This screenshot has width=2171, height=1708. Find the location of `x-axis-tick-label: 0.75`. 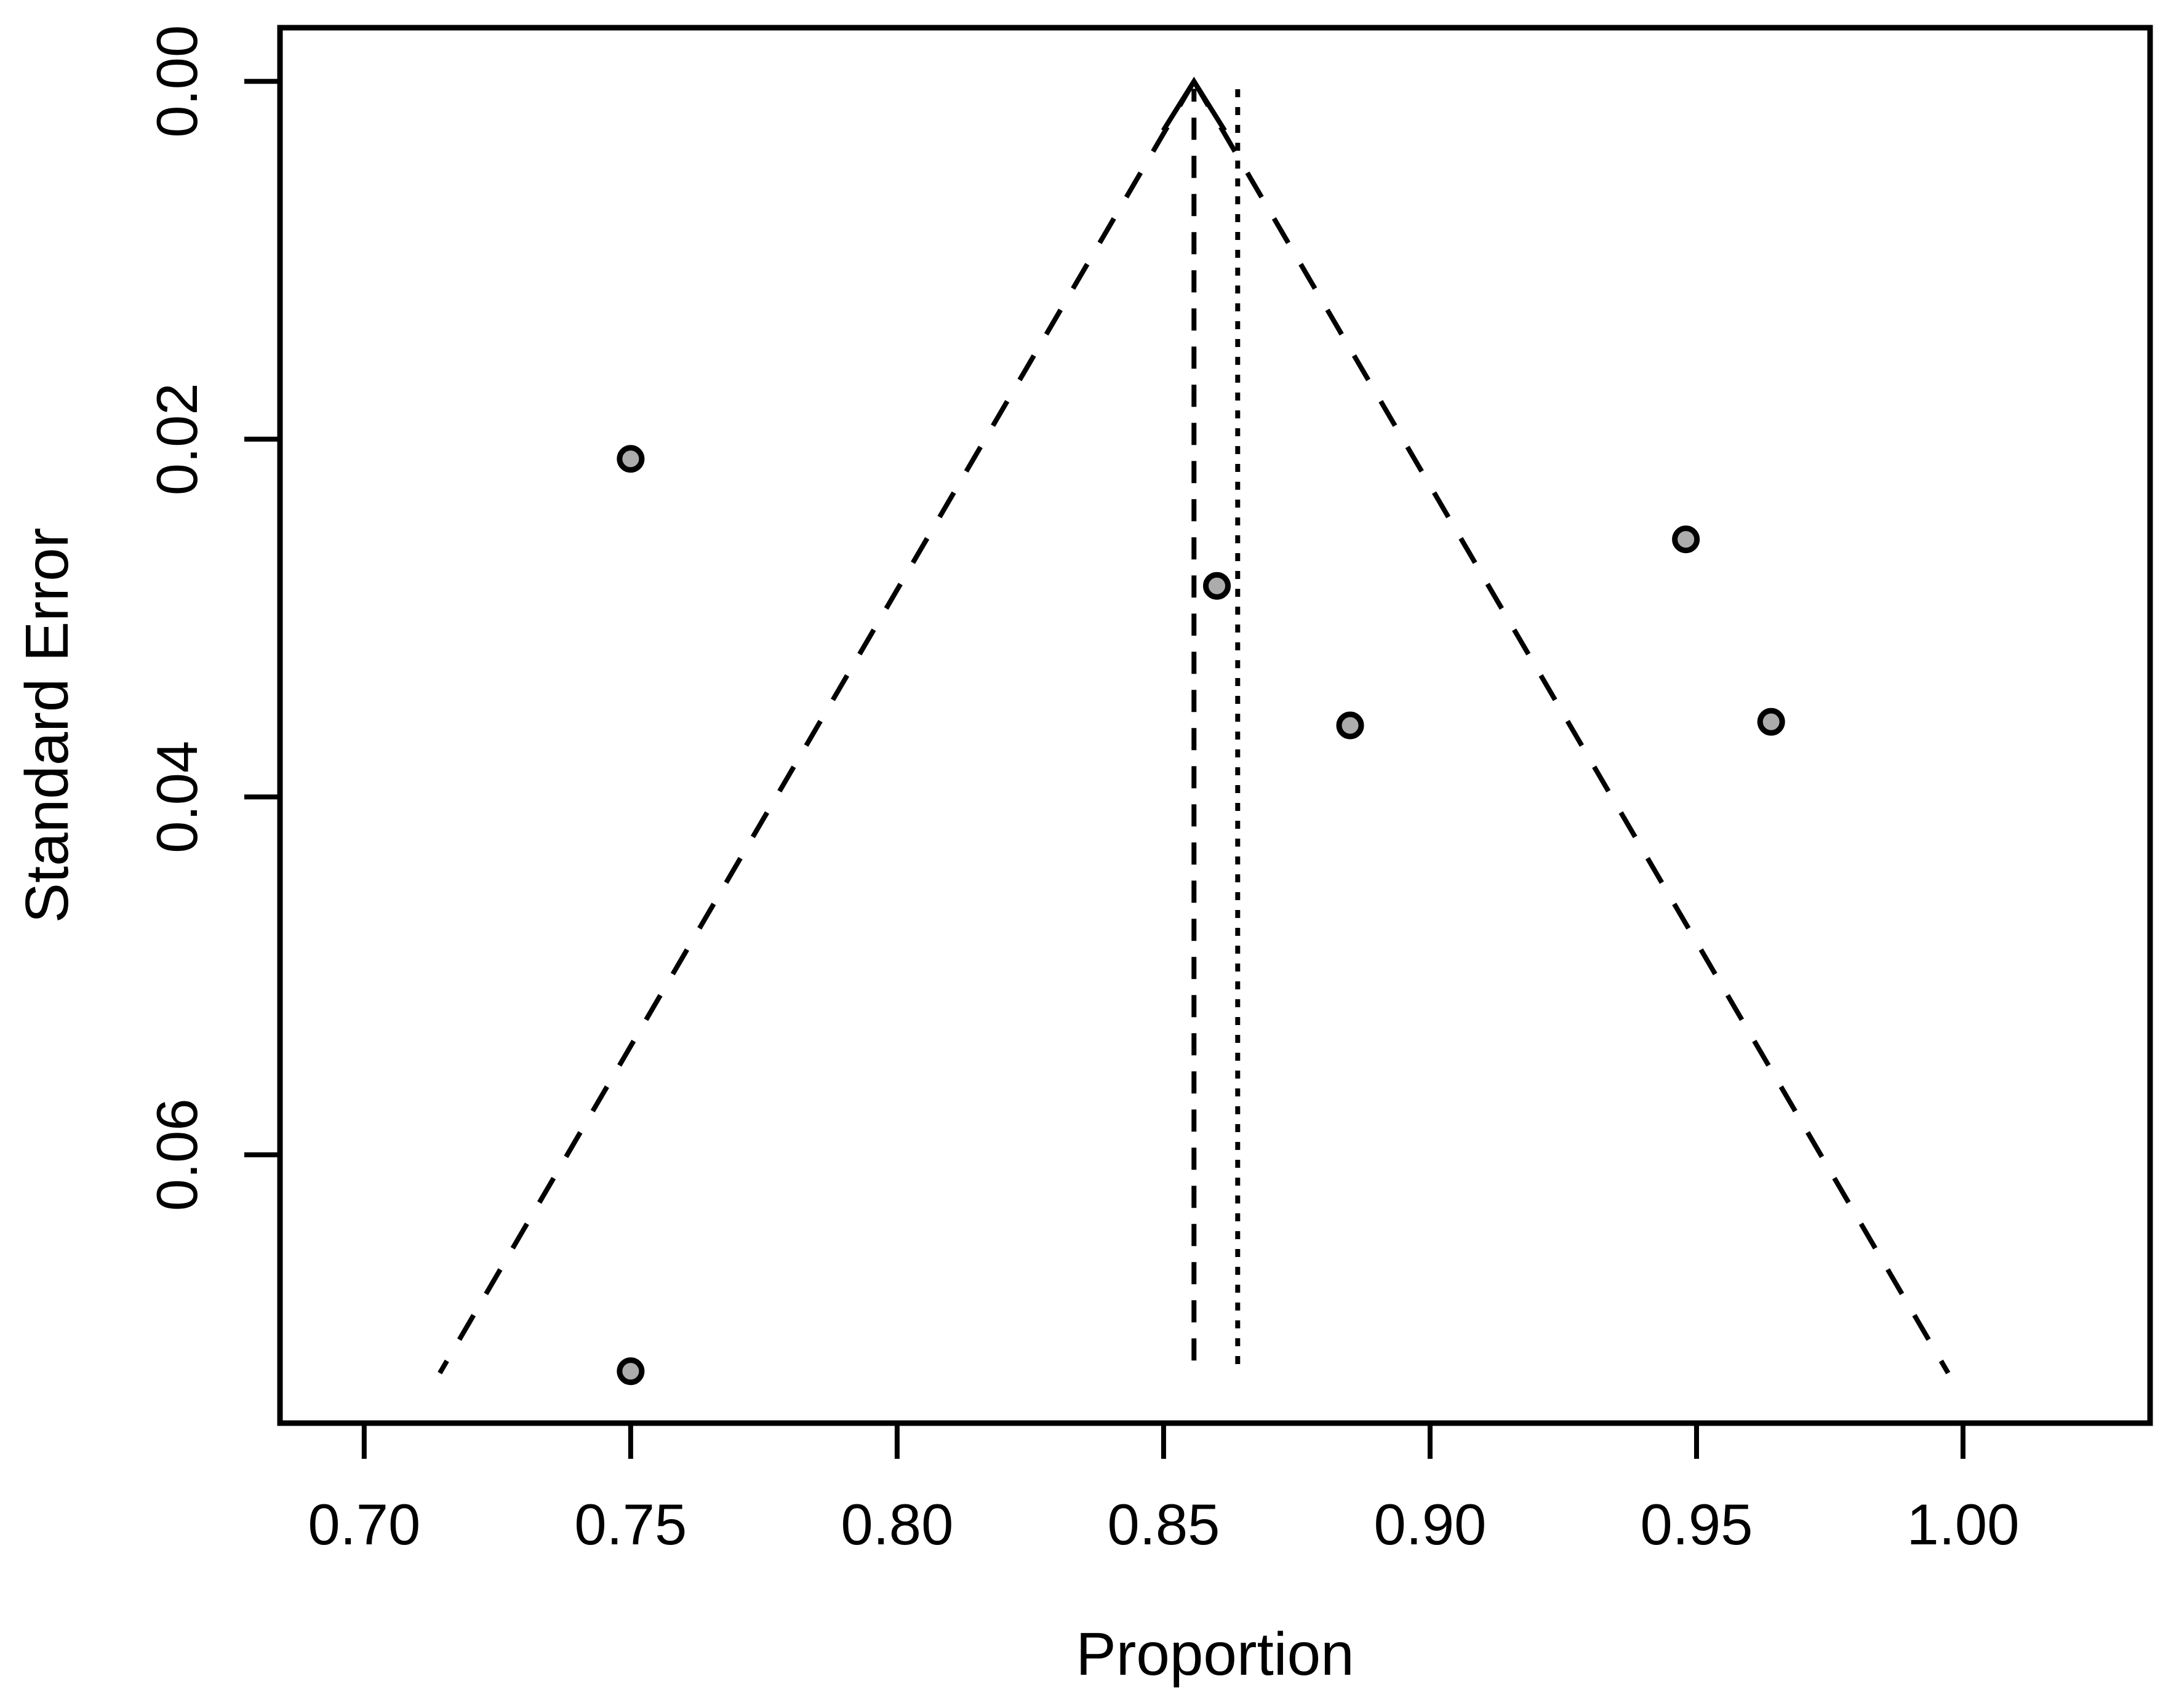

x-axis-tick-label: 0.75 is located at coordinates (630, 1524).